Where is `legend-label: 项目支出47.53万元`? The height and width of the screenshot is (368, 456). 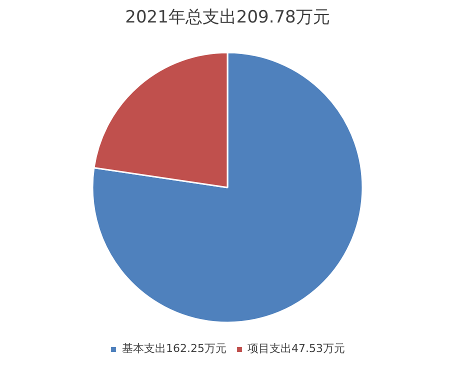 legend-label: 项目支出47.53万元 is located at coordinates (296, 348).